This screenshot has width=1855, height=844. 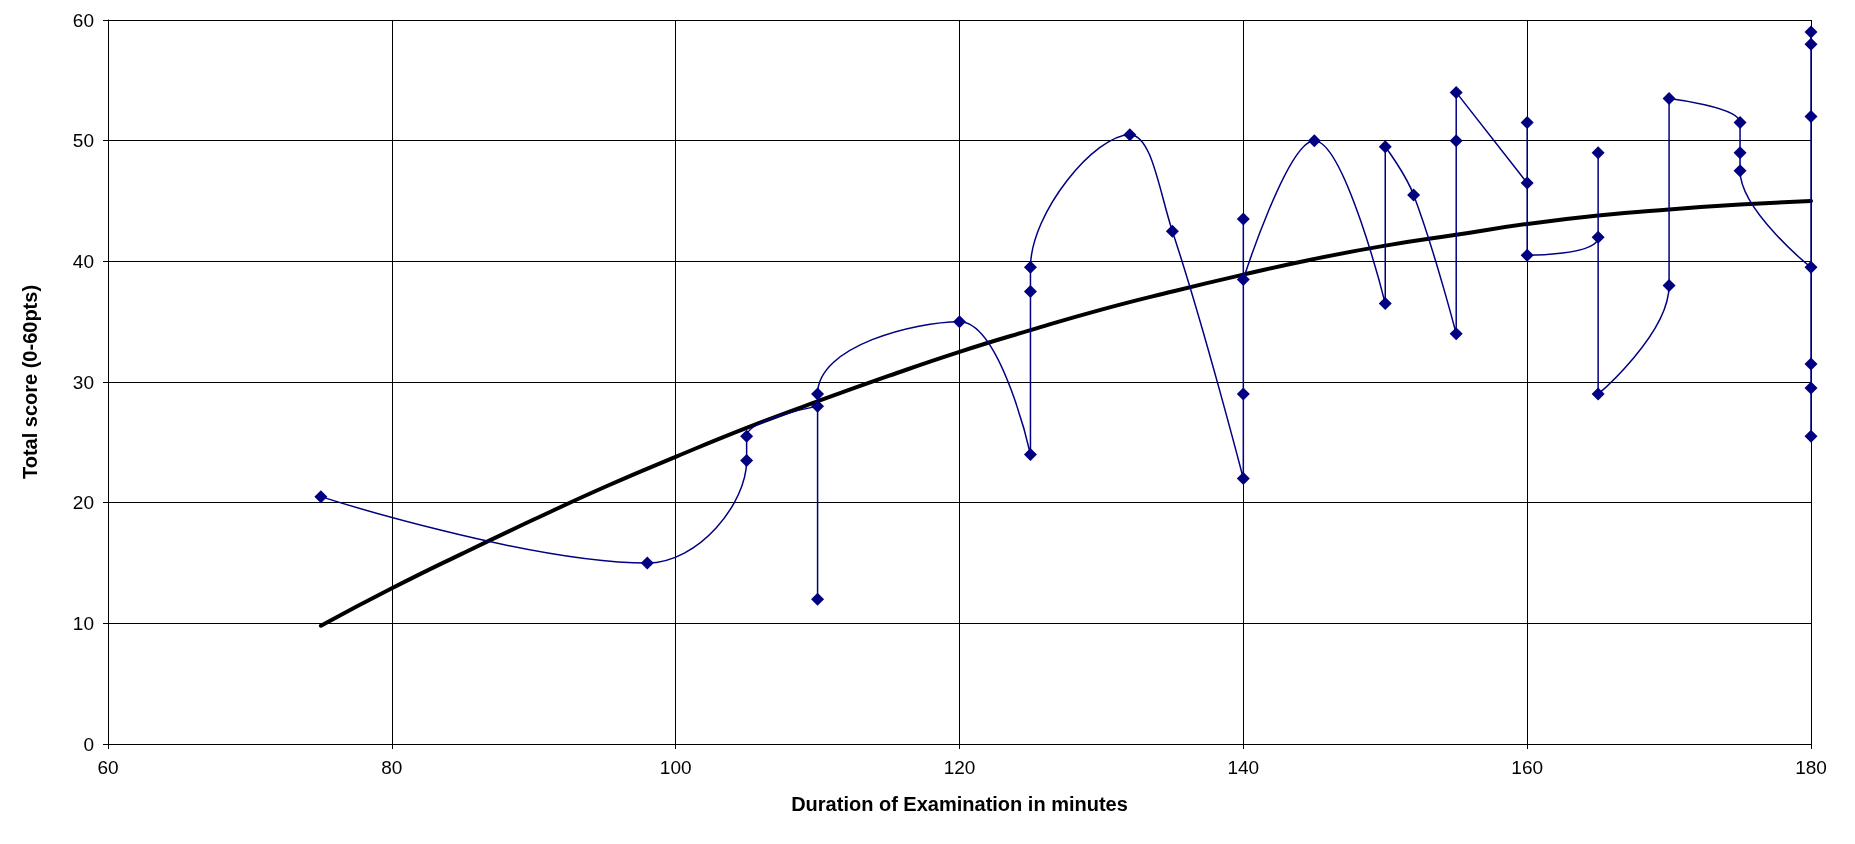 I want to click on x-tick-label: 100, so click(x=675, y=767).